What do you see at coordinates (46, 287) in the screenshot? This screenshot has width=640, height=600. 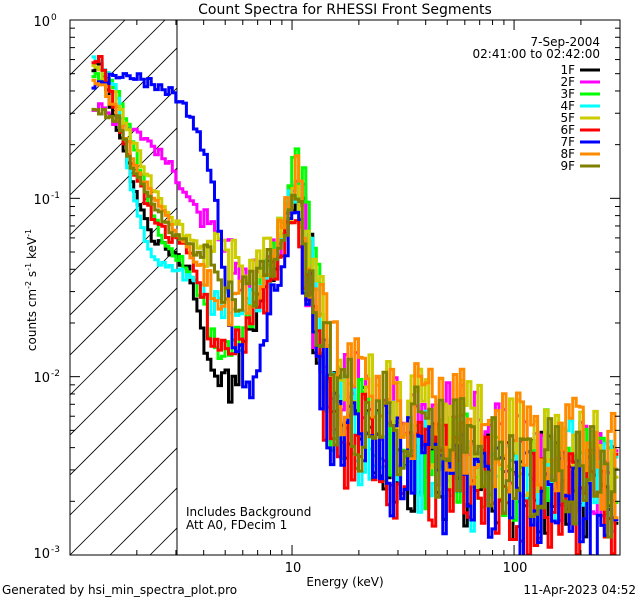 I see `y-tick-labels: 10 0 10 -1 10 -2 10 -3` at bounding box center [46, 287].